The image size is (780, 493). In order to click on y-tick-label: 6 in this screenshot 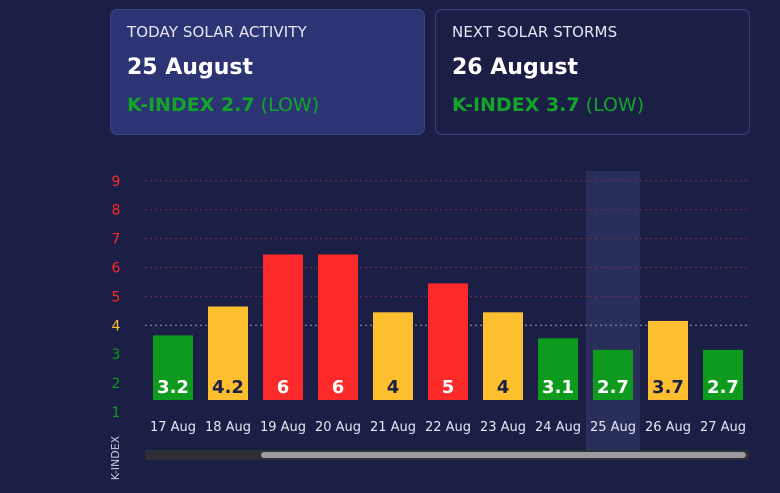, I will do `click(116, 269)`.